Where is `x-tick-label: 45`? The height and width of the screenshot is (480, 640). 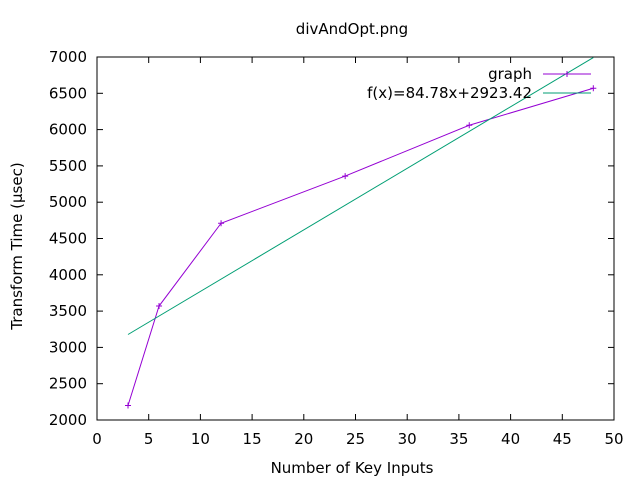 x-tick-label: 45 is located at coordinates (562, 439).